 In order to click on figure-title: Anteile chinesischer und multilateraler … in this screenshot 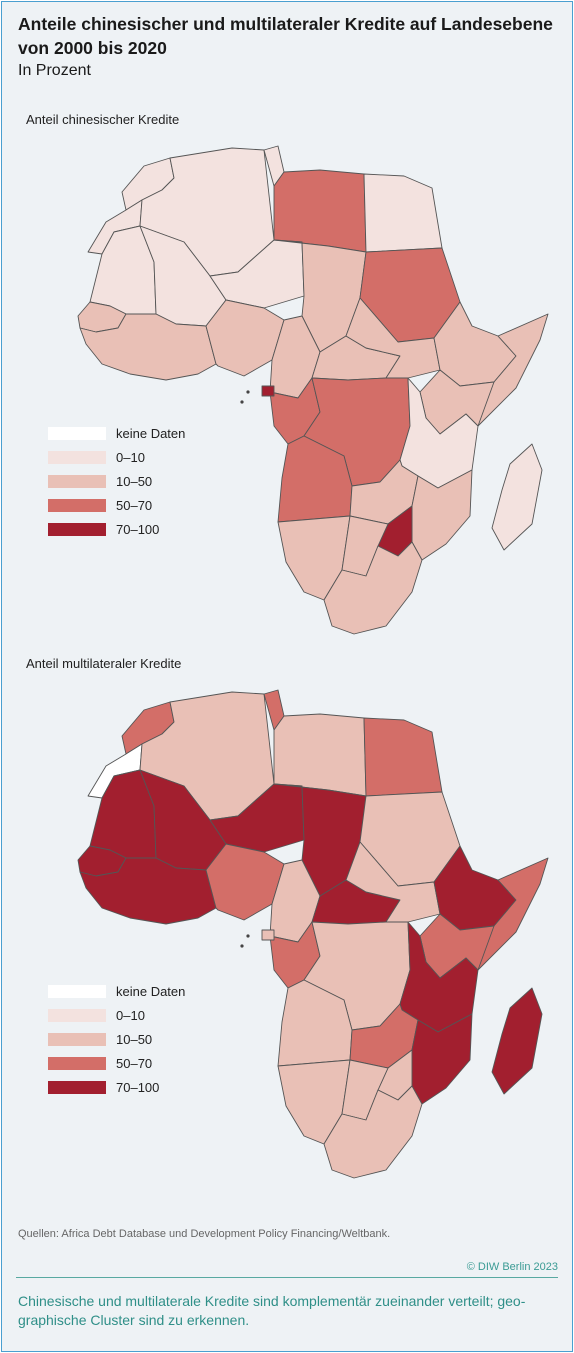, I will do `click(285, 36)`.